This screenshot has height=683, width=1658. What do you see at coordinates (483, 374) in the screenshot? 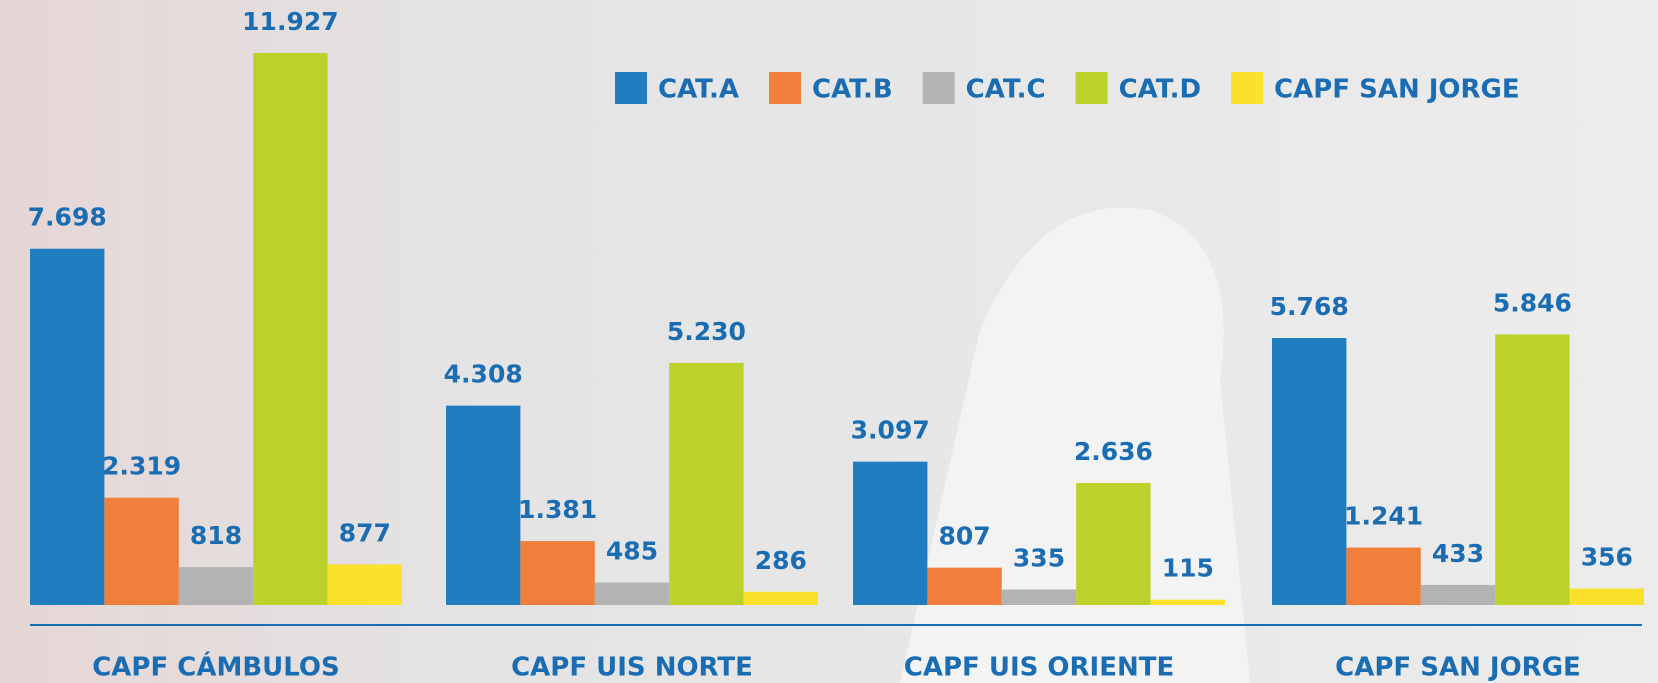
I see `data-label: 4.308` at bounding box center [483, 374].